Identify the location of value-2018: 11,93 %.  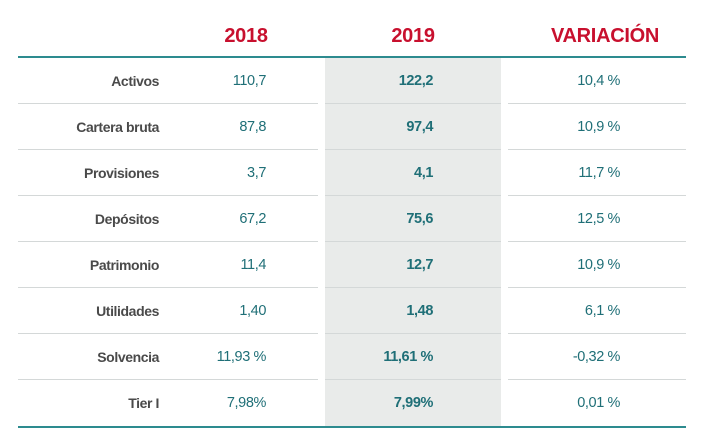
(241, 357).